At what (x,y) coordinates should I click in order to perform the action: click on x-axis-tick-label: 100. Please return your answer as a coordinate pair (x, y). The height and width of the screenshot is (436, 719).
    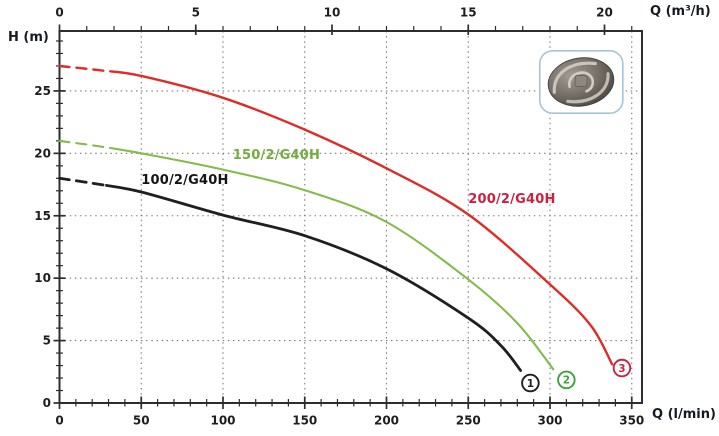
    Looking at the image, I should click on (222, 421).